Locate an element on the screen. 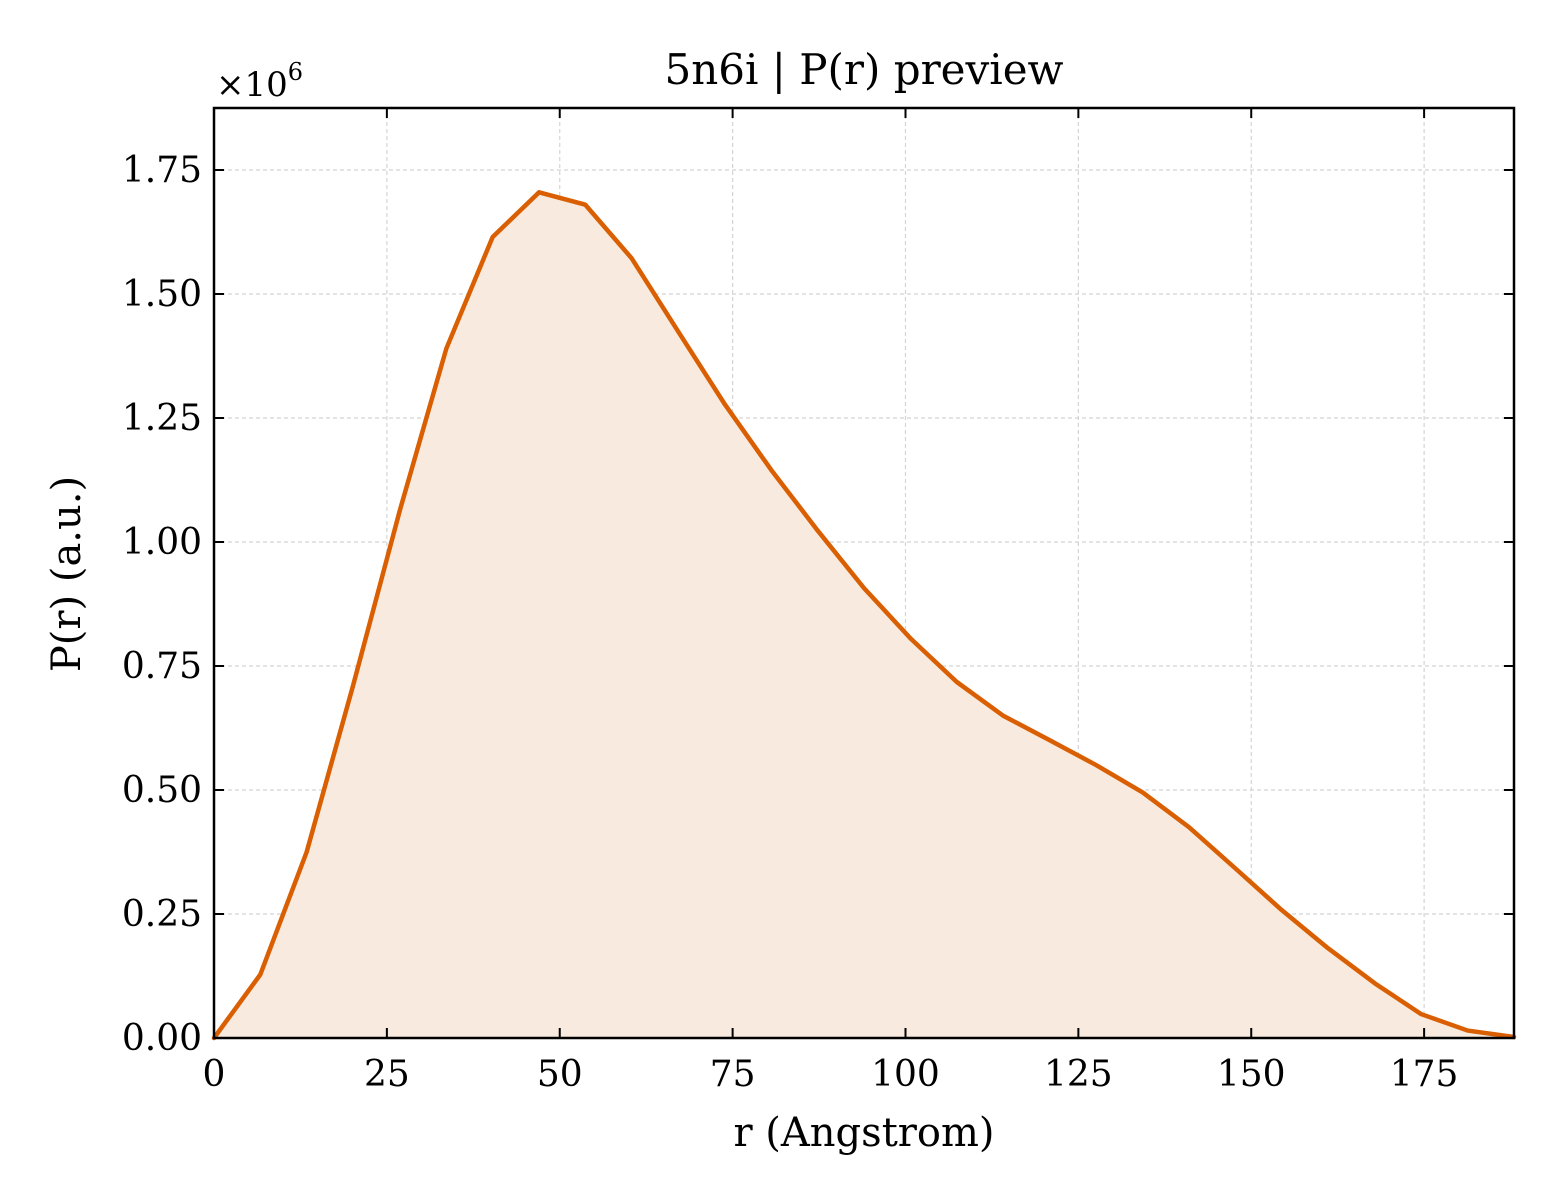 The image size is (1560, 1200). y-offset-exponent: 6 is located at coordinates (295, 72).